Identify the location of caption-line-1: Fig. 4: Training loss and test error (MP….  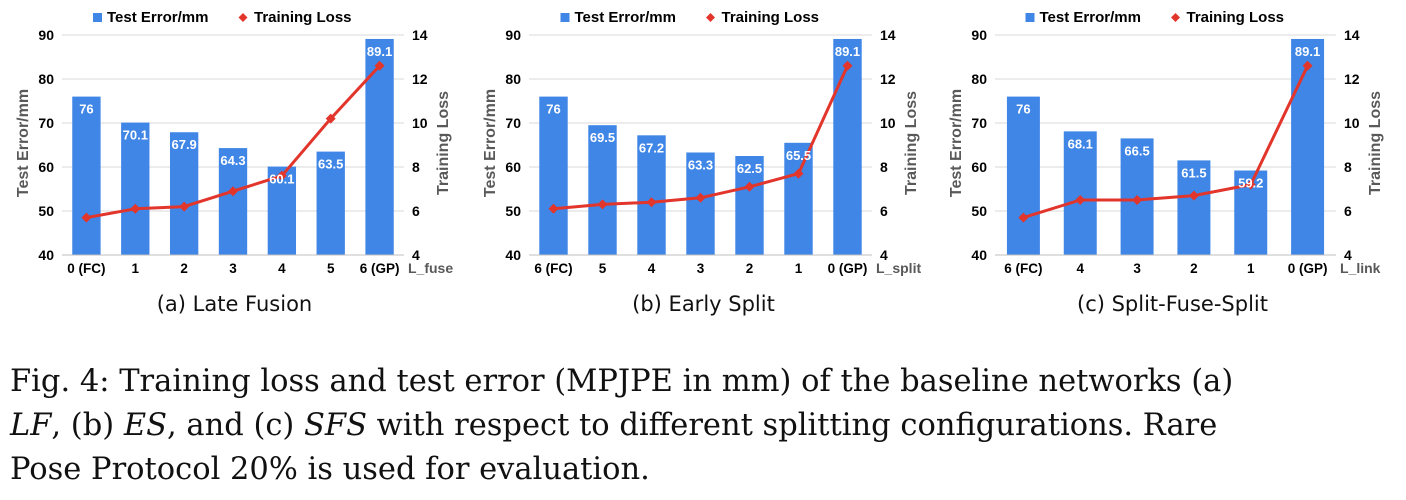
(622, 381).